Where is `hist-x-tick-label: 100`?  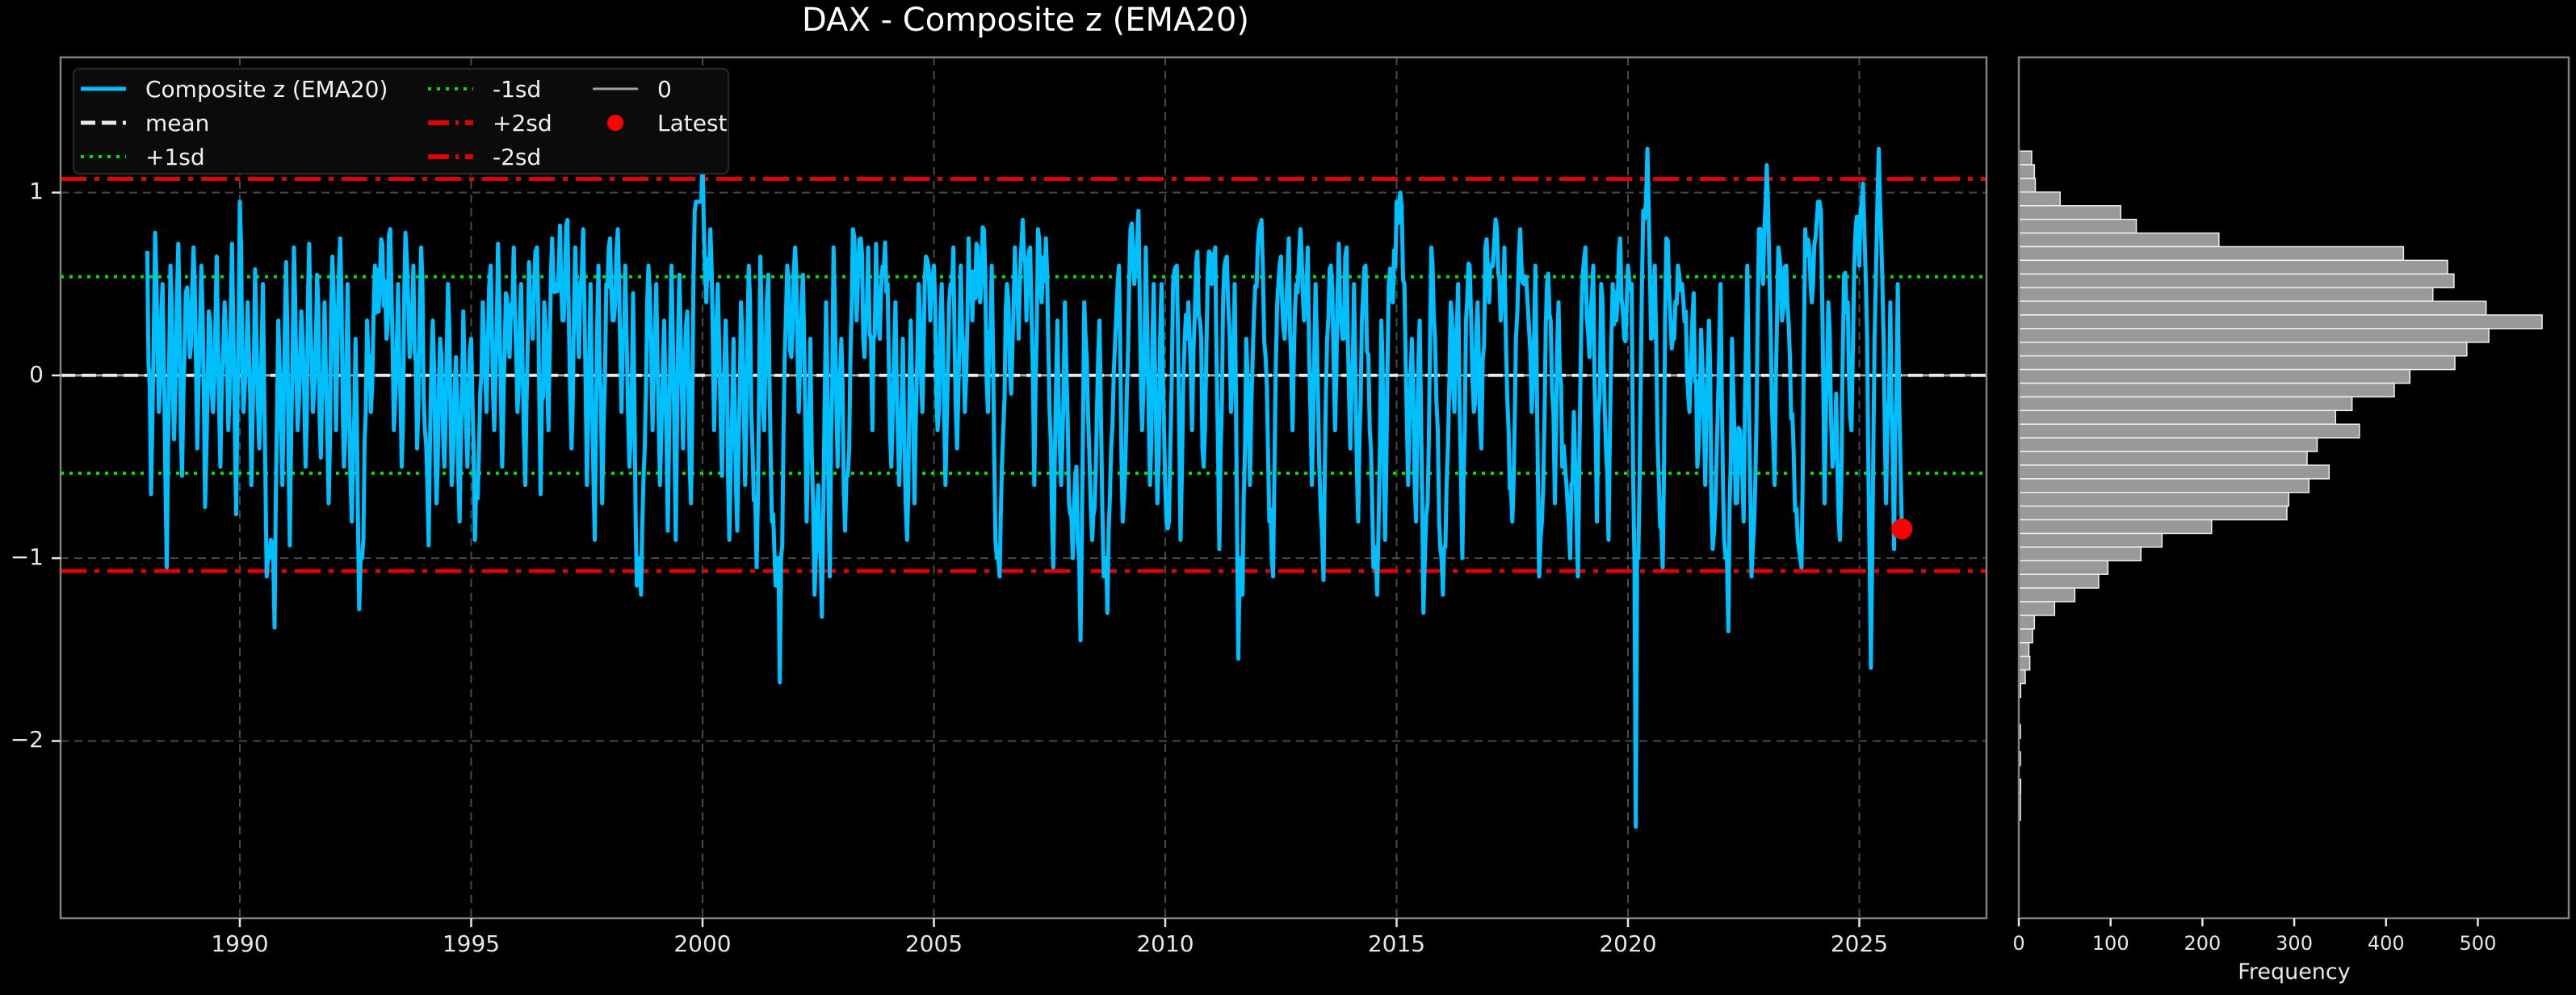
hist-x-tick-label: 100 is located at coordinates (2110, 943).